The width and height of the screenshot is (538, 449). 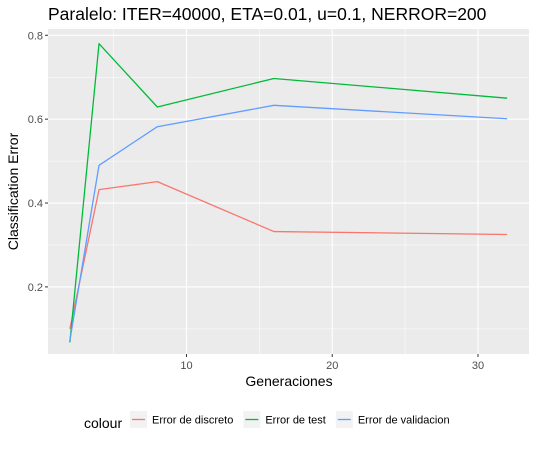 I want to click on x-axis: 10 20 30, so click(x=332, y=363).